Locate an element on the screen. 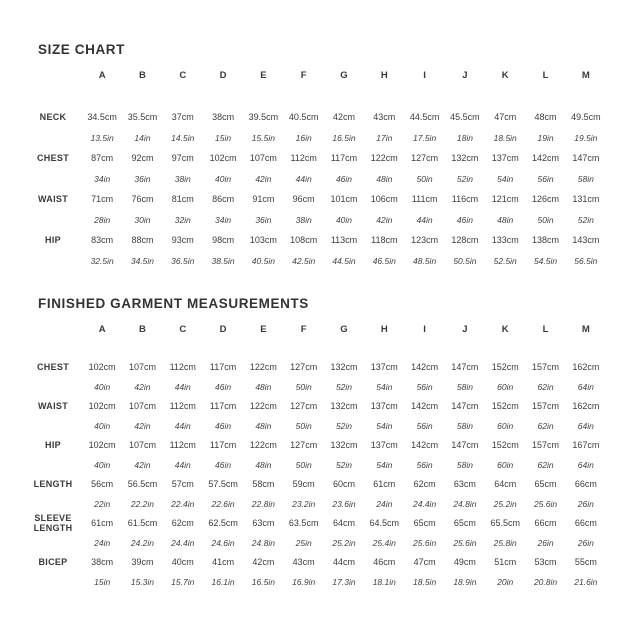  size-chart-title: SIZE CHART is located at coordinates (81, 49).